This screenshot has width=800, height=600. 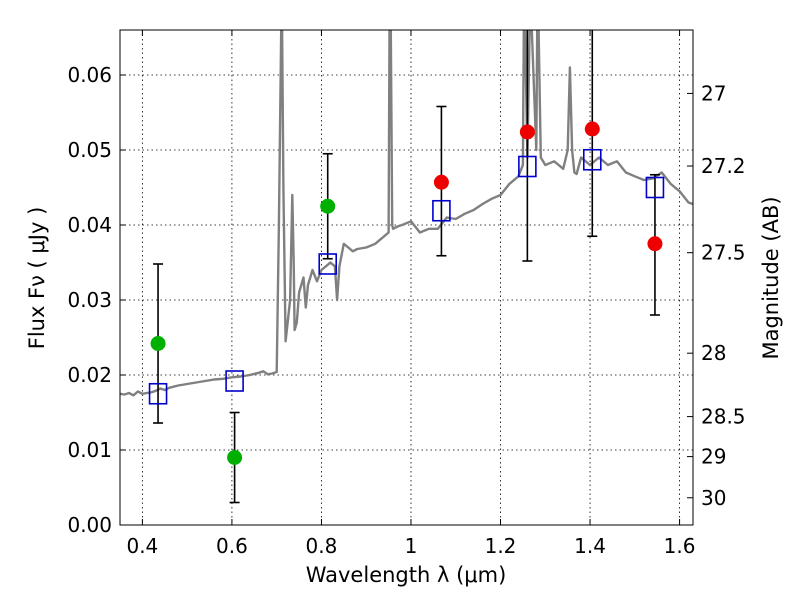 I want to click on x-axis-label: Wavelength λ (μm), so click(x=406, y=575).